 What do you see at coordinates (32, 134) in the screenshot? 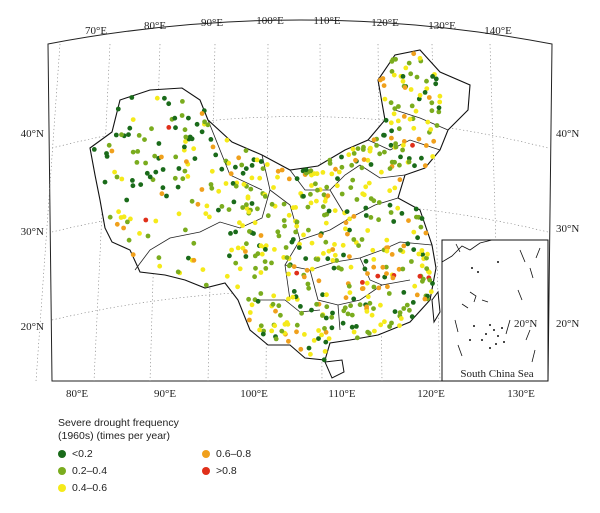
I see `left-lat-label: 40°N` at bounding box center [32, 134].